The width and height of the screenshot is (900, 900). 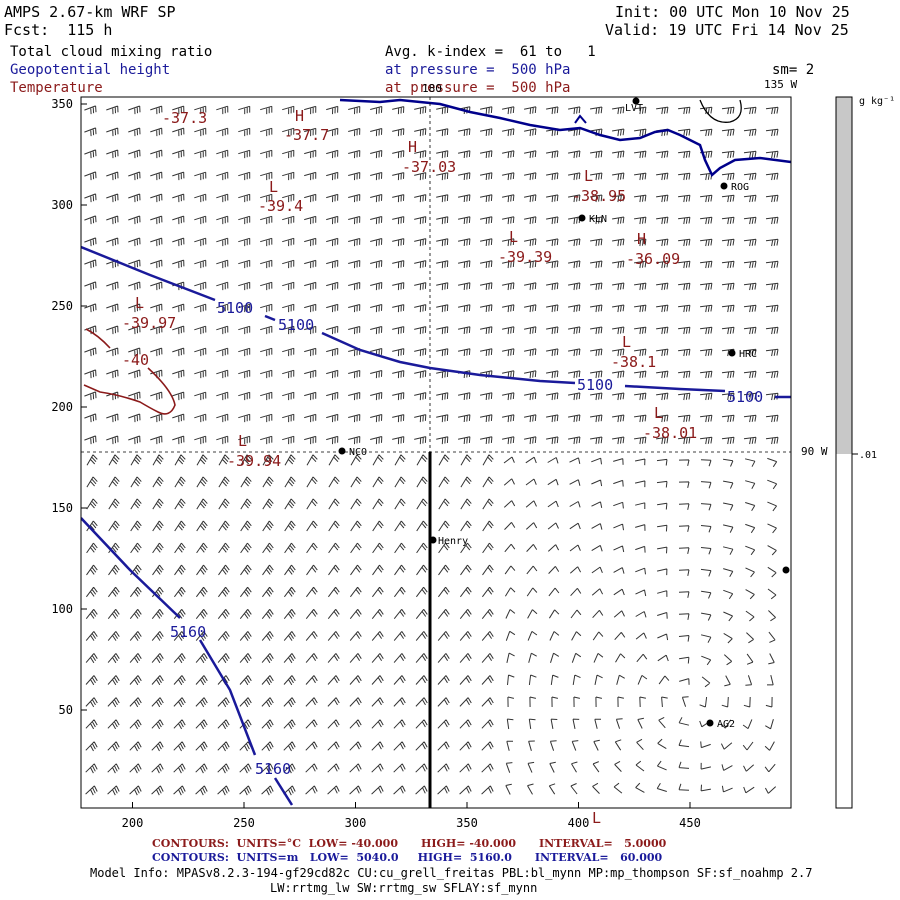 What do you see at coordinates (814, 451) in the screenshot?
I see `lon-label-90w: 90 W` at bounding box center [814, 451].